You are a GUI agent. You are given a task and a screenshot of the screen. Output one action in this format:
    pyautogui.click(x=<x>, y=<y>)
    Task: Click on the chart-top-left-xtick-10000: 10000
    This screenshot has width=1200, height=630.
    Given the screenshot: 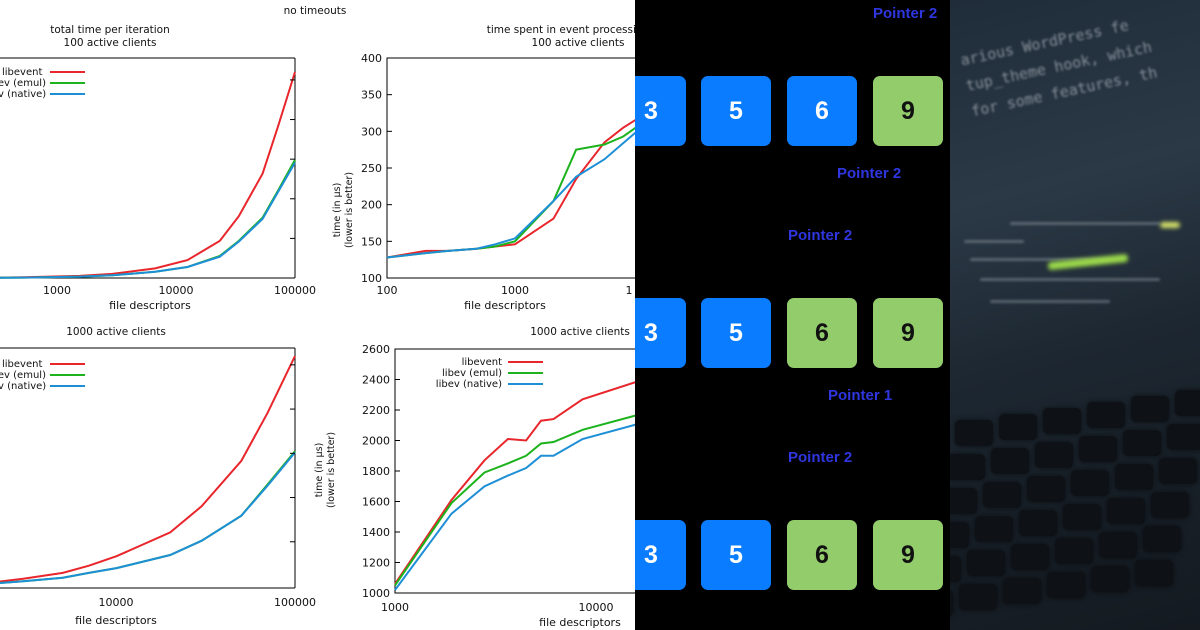 What is the action you would take?
    pyautogui.click(x=176, y=290)
    